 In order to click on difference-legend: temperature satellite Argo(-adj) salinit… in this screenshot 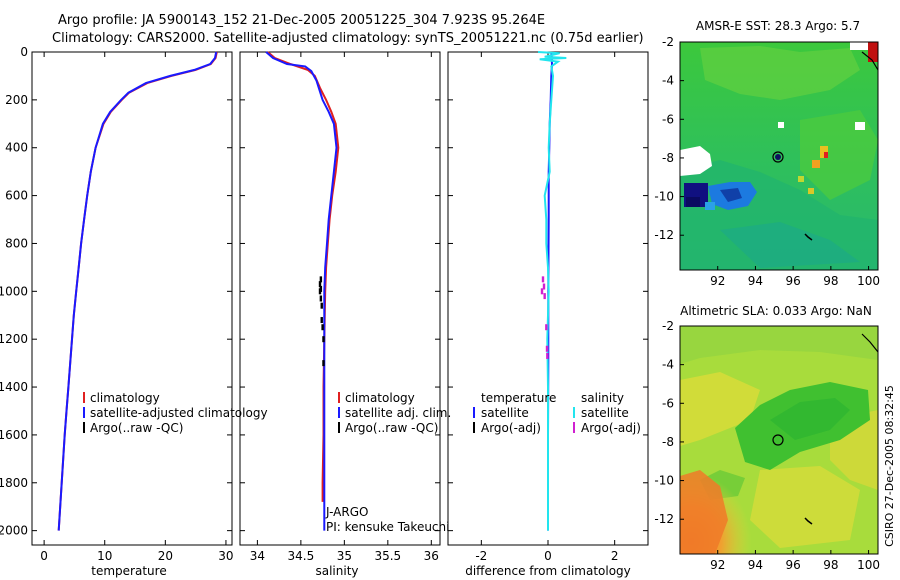, I will do `click(557, 413)`.